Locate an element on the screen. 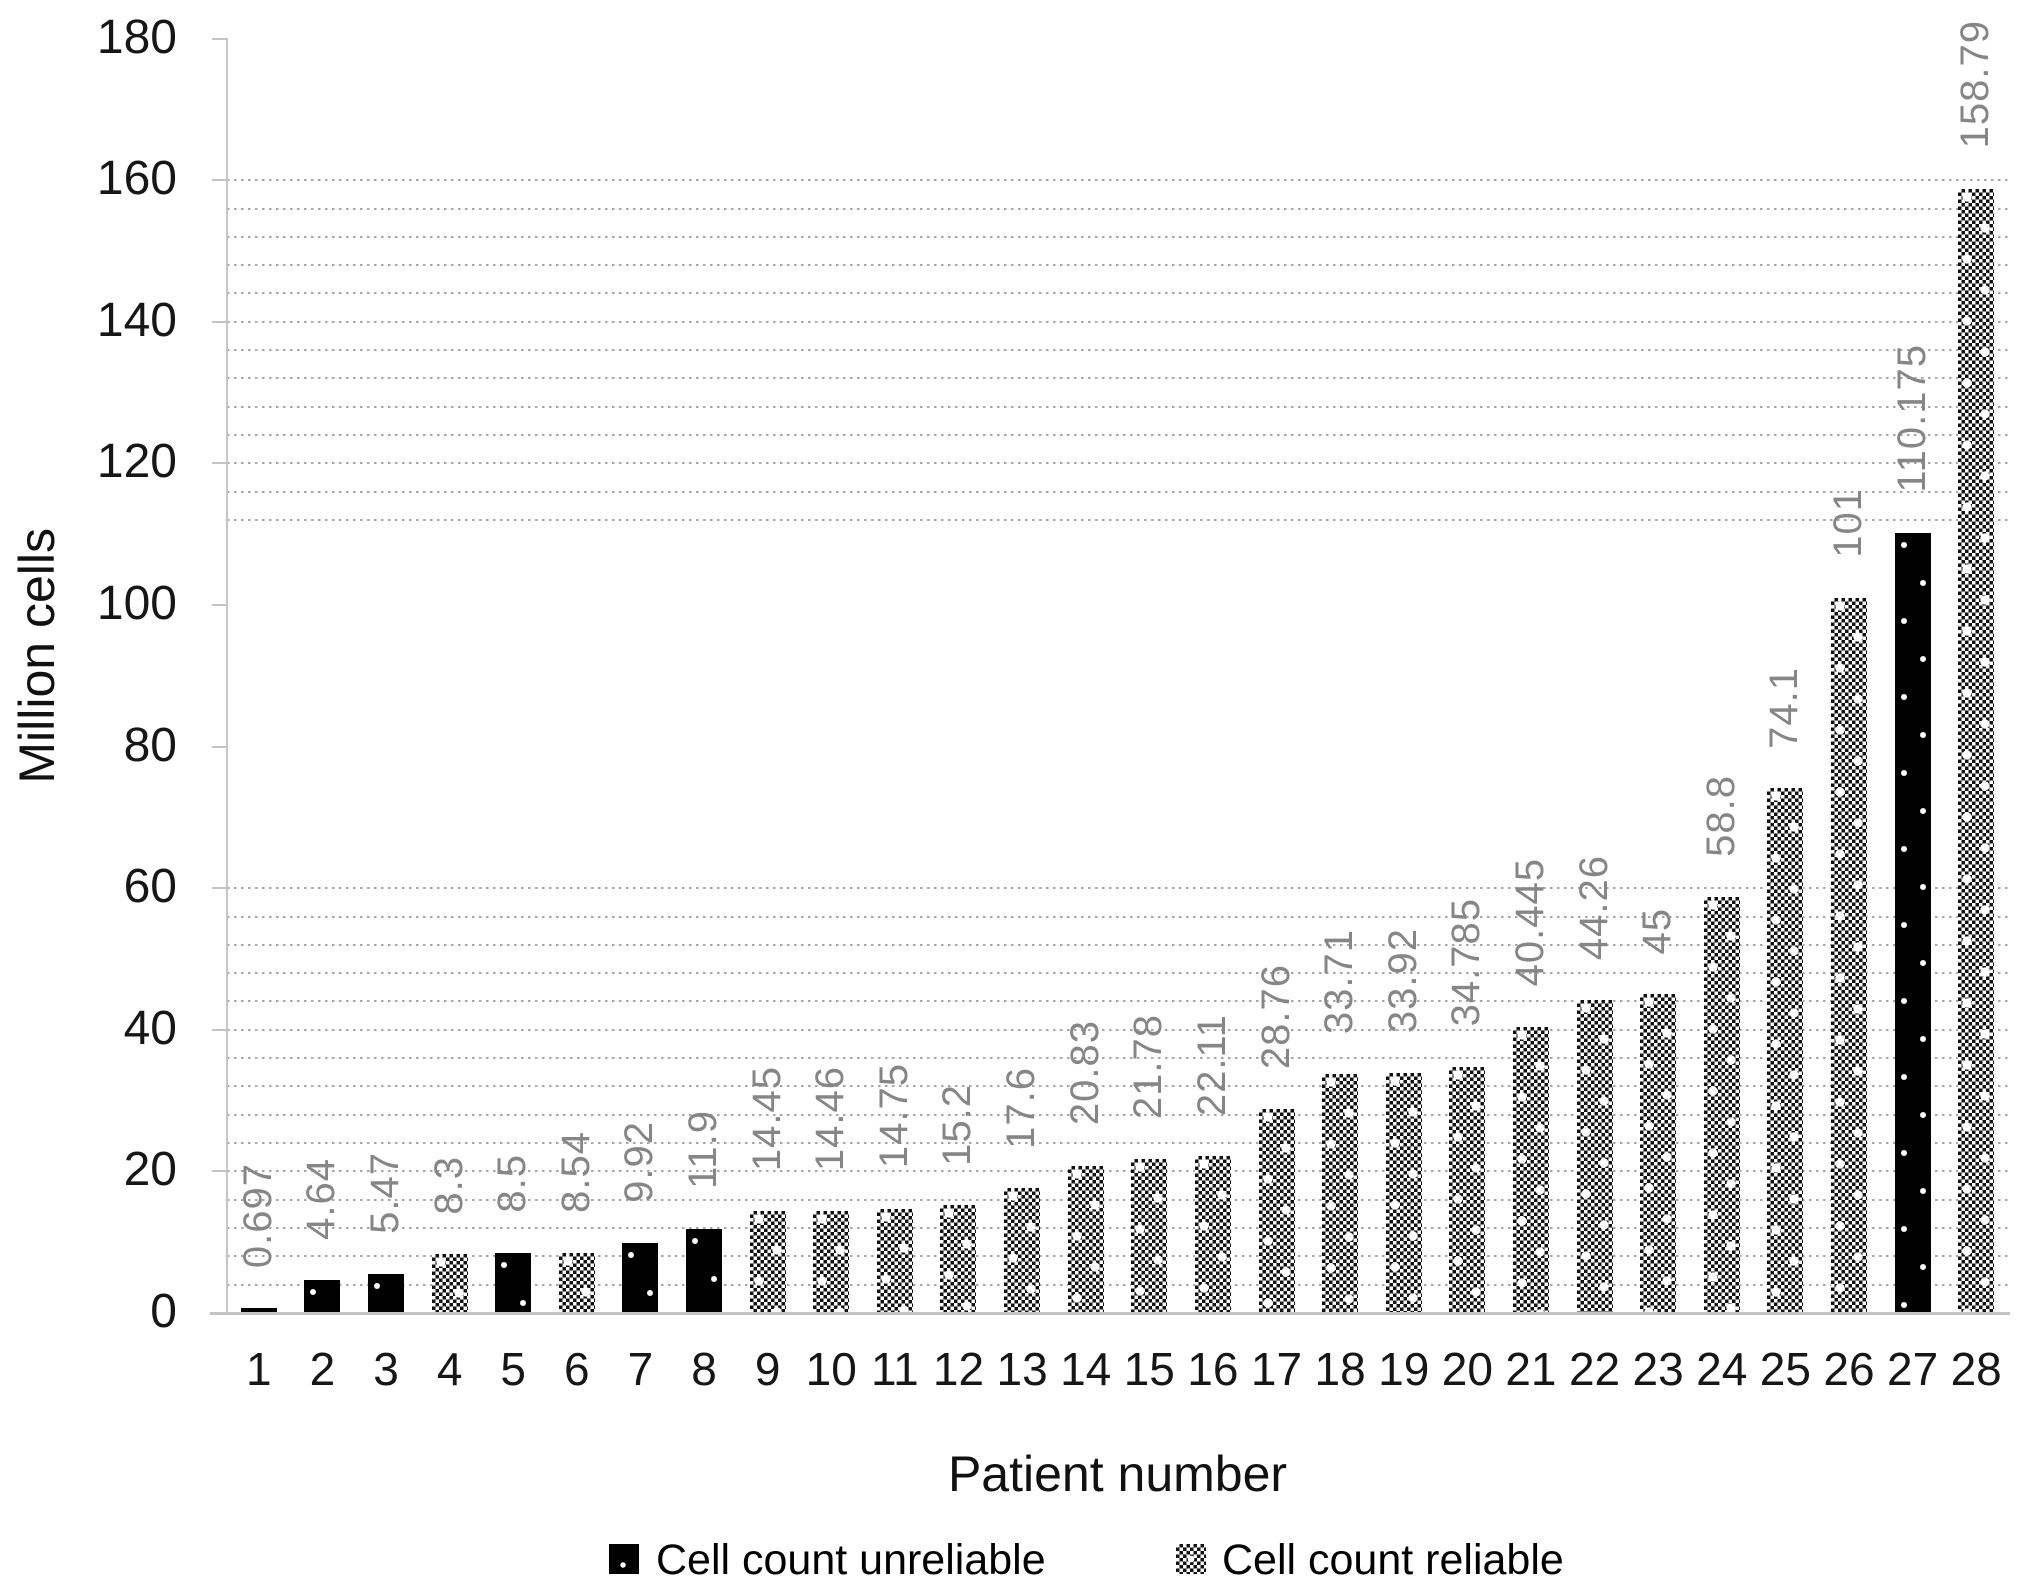  bar-value-label: 14.45 is located at coordinates (766, 1118).